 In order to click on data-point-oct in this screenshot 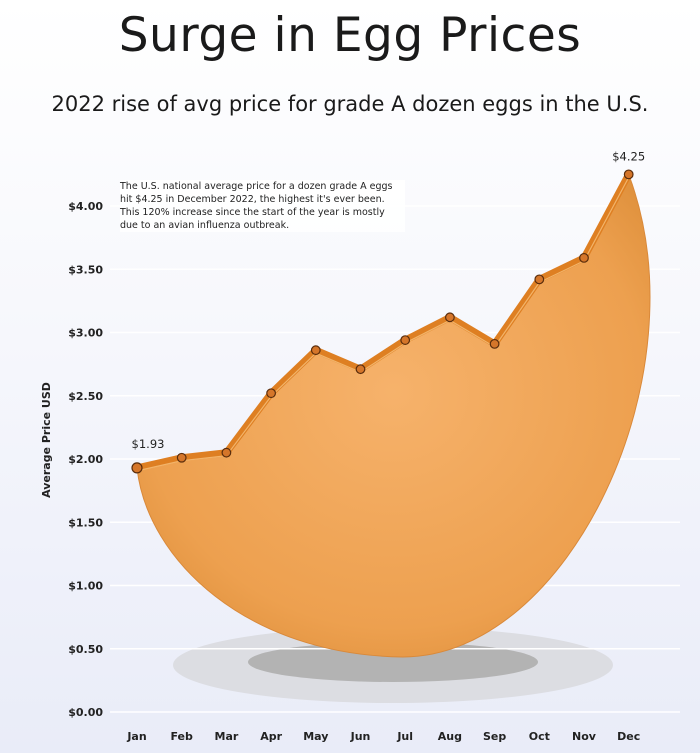, I will do `click(539, 279)`.